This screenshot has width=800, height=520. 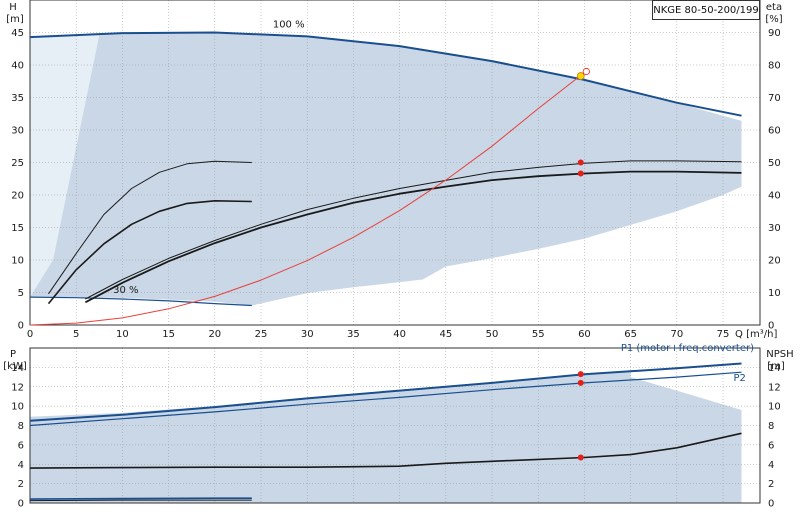 What do you see at coordinates (771, 504) in the screenshot?
I see `npsh-tick-label: 0` at bounding box center [771, 504].